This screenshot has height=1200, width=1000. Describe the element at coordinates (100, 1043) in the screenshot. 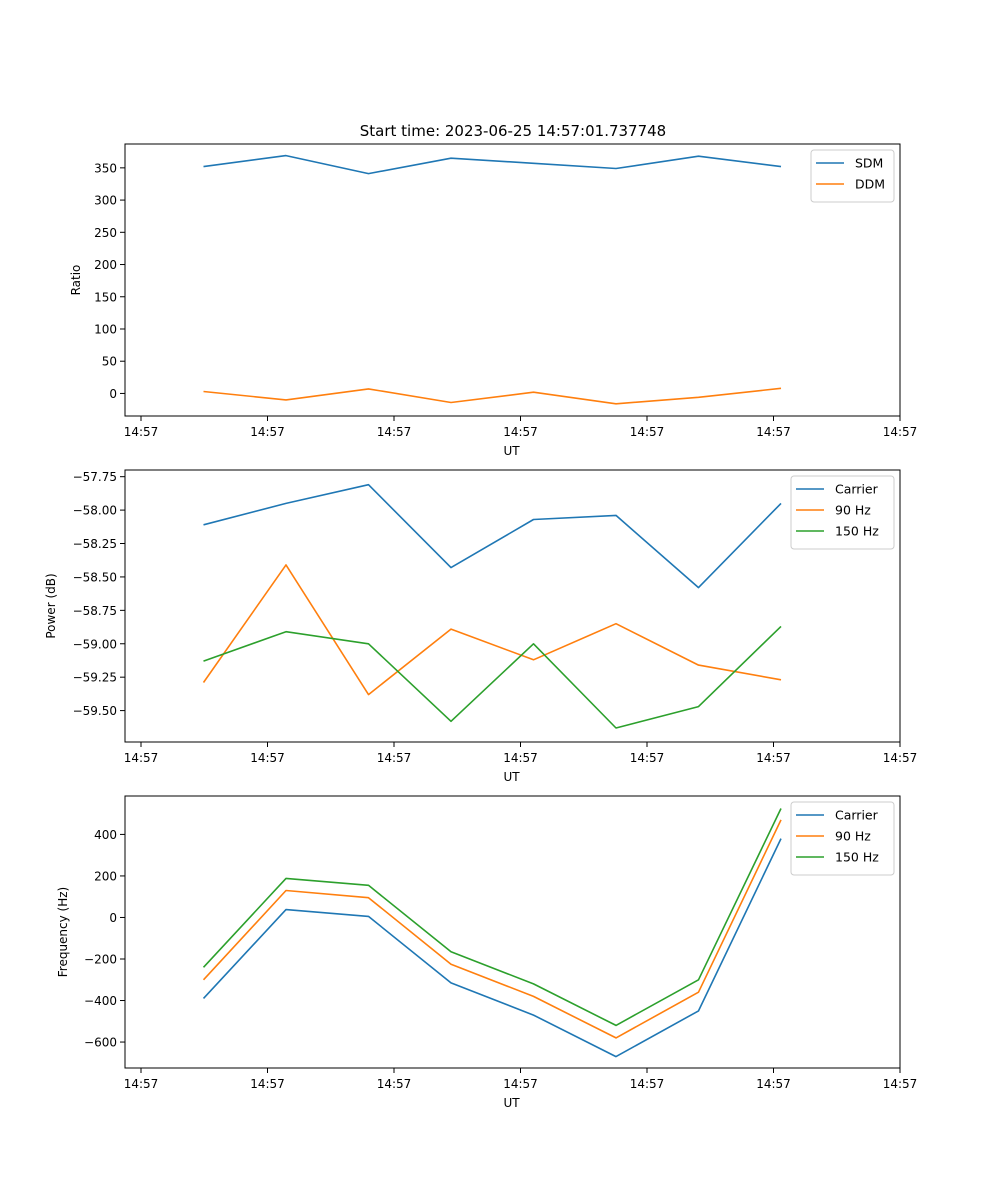

I see `y-tick-label: −600` at that location.